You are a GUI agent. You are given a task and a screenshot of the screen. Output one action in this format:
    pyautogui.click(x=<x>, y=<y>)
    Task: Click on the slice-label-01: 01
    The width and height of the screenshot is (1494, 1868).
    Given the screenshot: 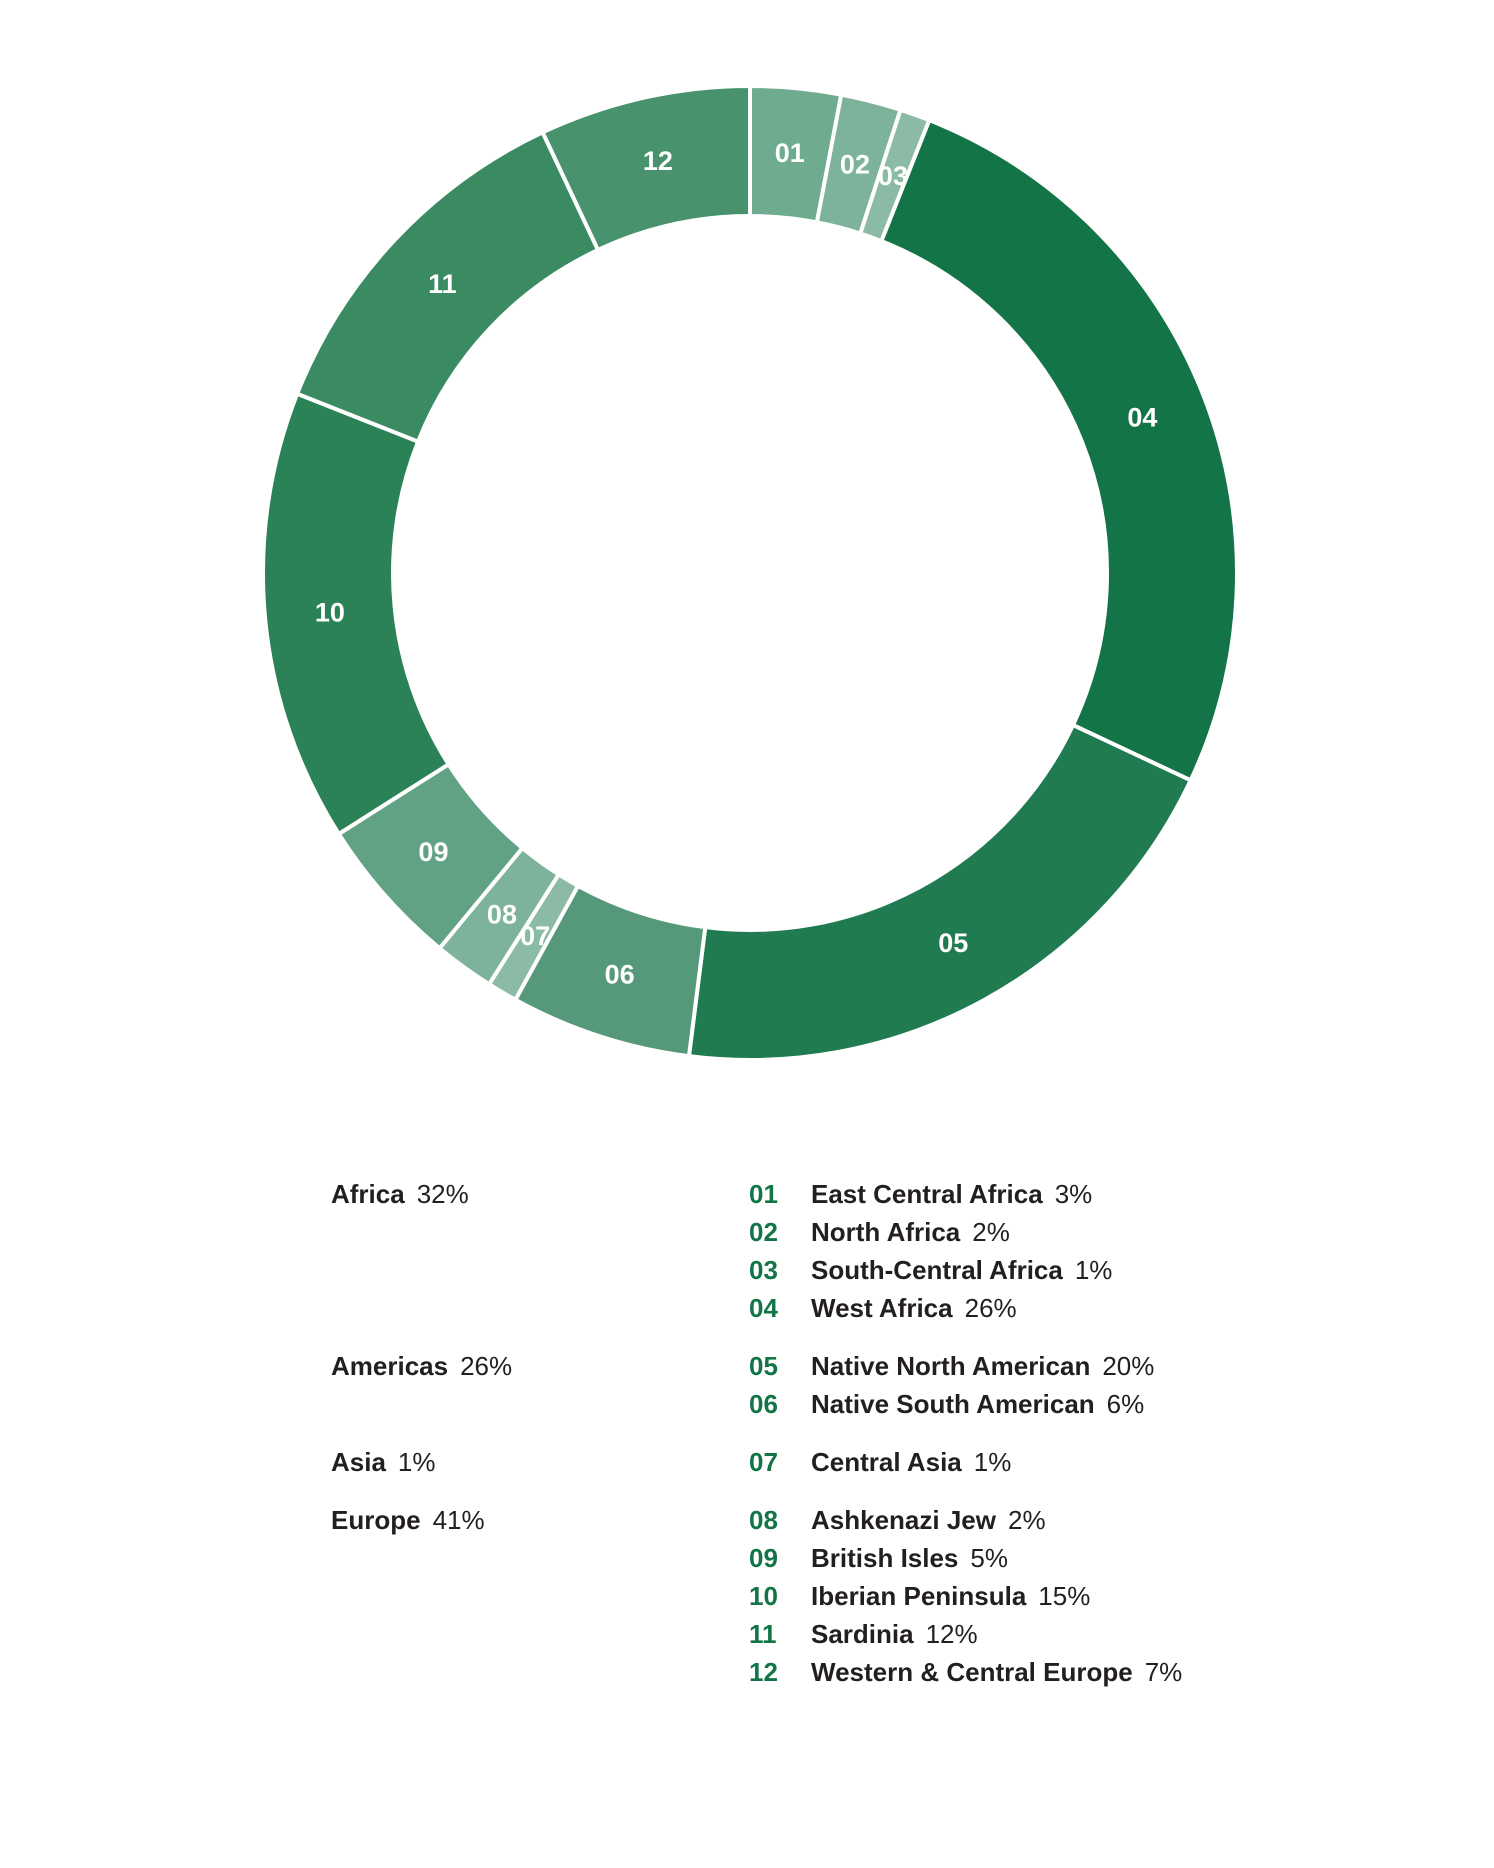 What is the action you would take?
    pyautogui.click(x=790, y=153)
    